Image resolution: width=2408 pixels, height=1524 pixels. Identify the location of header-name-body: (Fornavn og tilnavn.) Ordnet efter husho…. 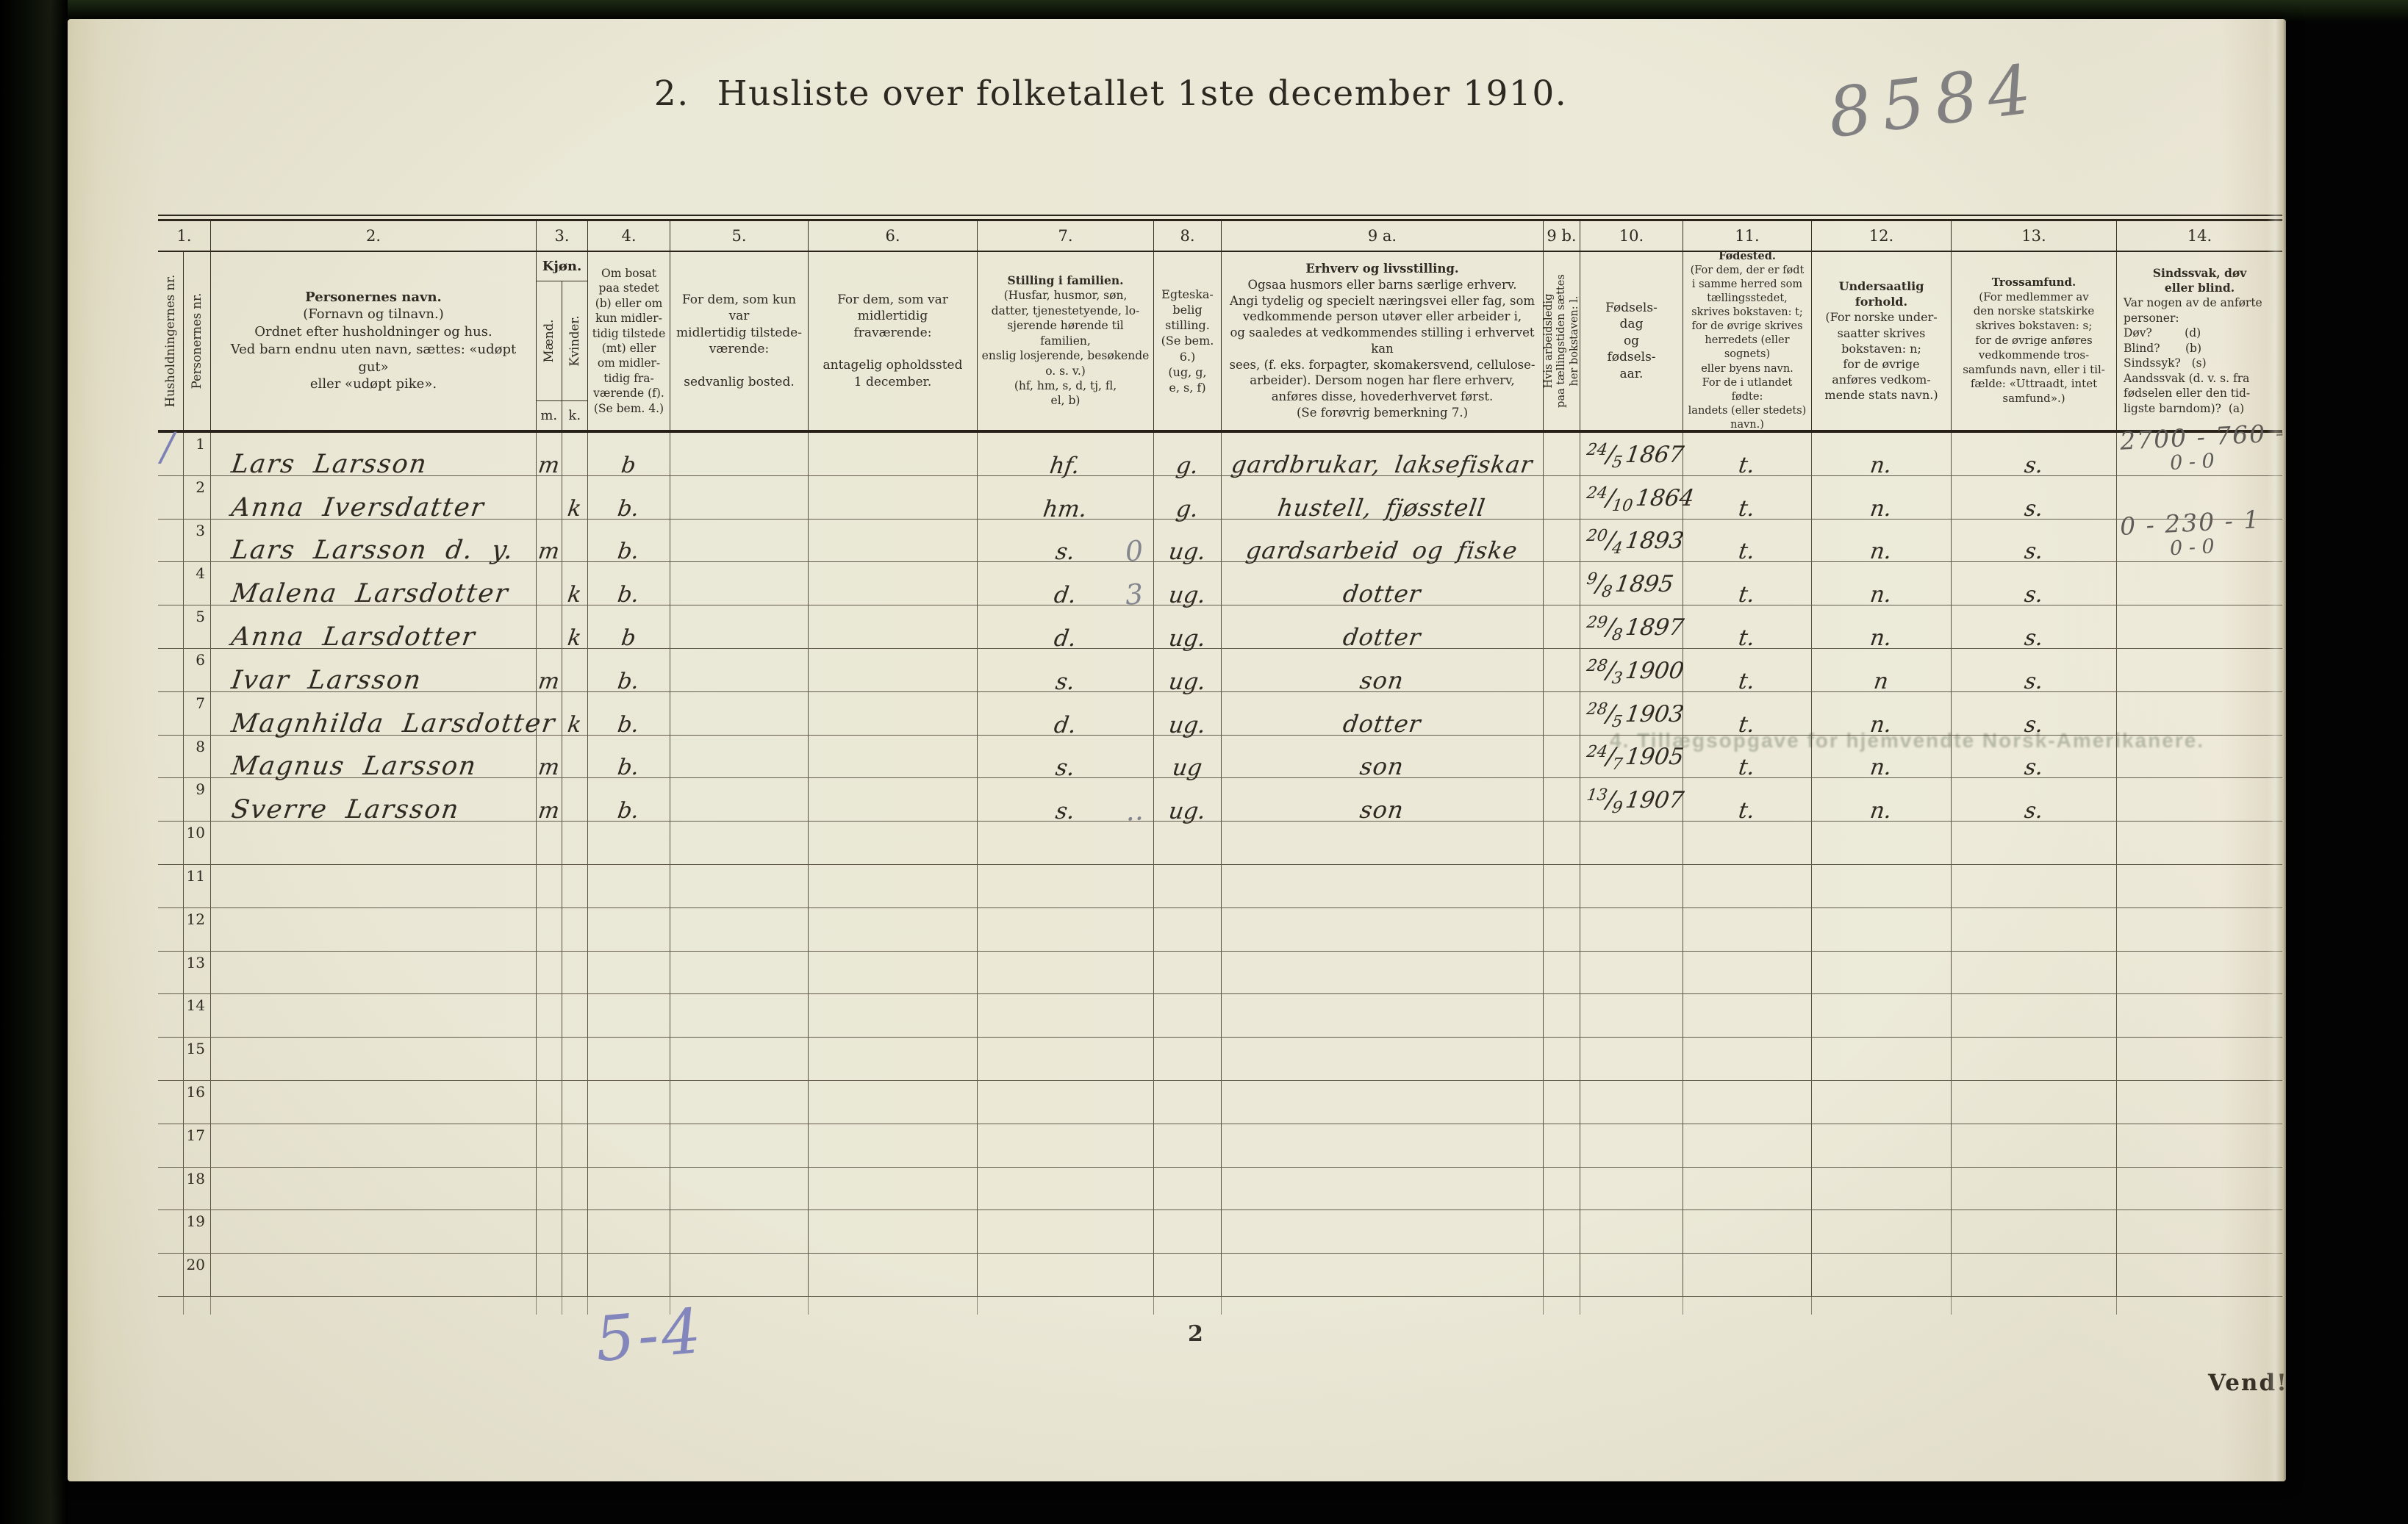
(373, 349).